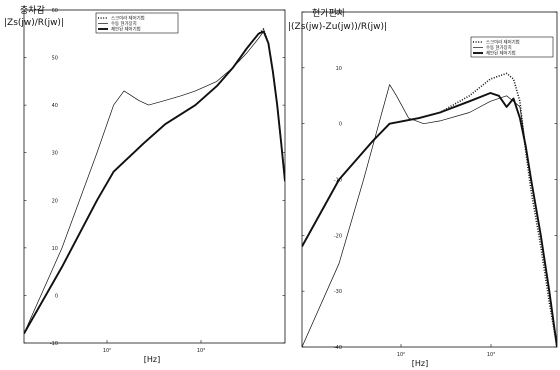 This screenshot has width=560, height=370. I want to click on y-tick-label: -20, so click(338, 236).